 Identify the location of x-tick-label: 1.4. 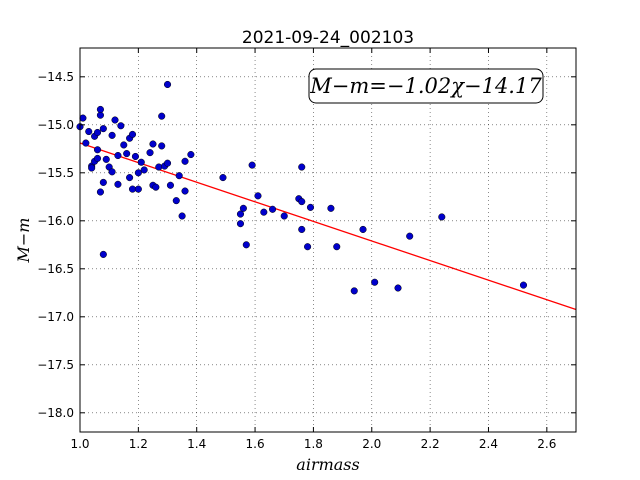
(196, 444).